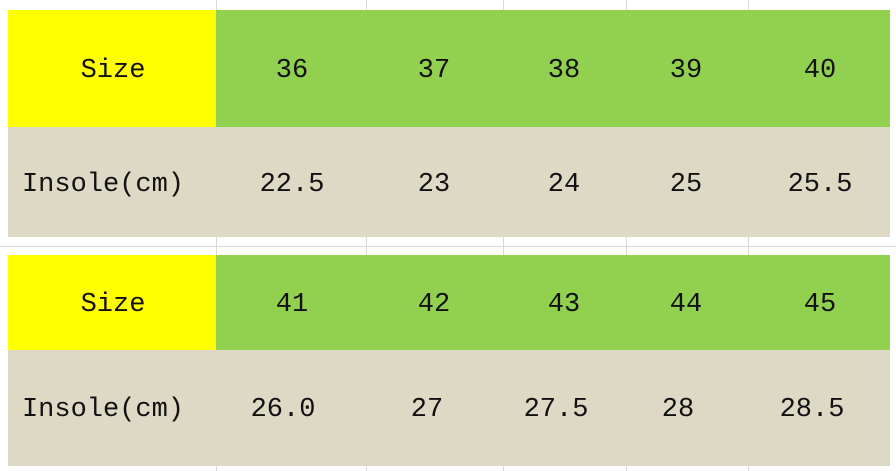 The height and width of the screenshot is (471, 896). Describe the element at coordinates (678, 410) in the screenshot. I see `insole-value: 28` at that location.